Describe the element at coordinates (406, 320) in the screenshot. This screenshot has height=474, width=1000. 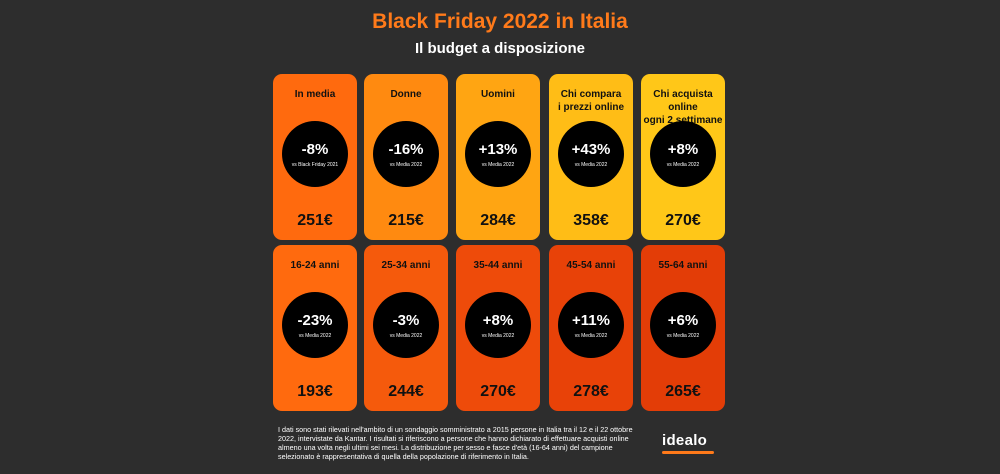
I see `change-value: -3%` at that location.